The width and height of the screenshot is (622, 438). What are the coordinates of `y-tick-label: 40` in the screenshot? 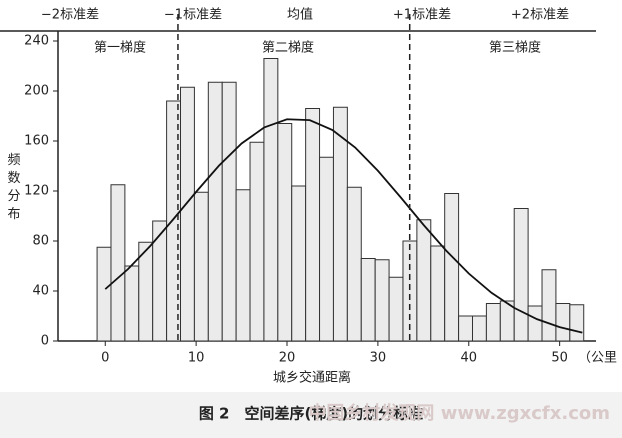 It's located at (40, 291).